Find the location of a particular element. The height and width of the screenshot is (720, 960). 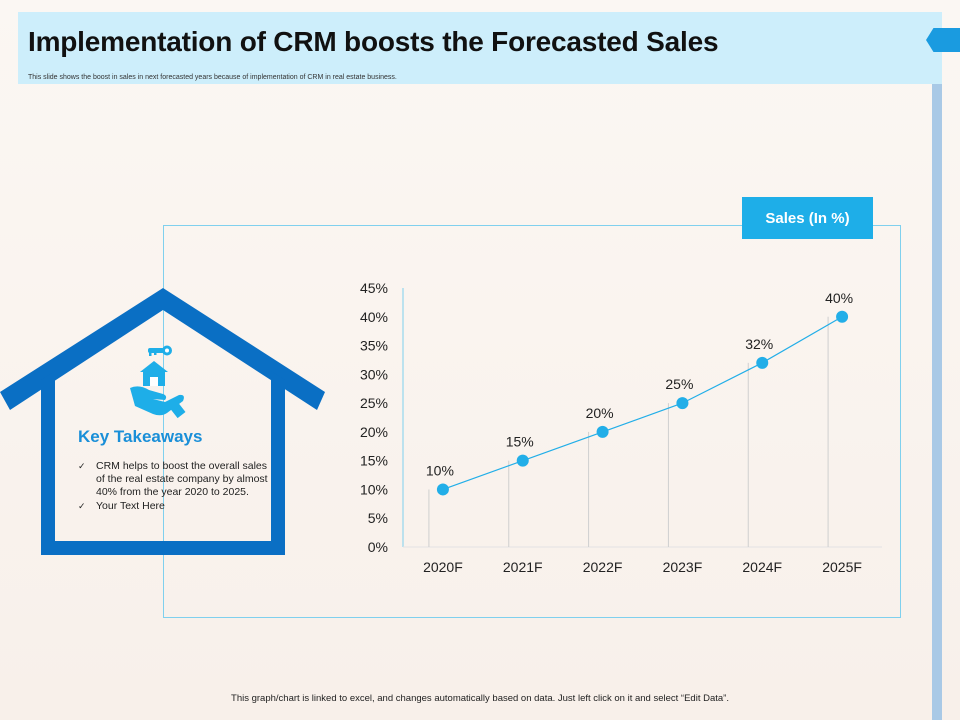

y-tick-label: 0% is located at coordinates (378, 547).